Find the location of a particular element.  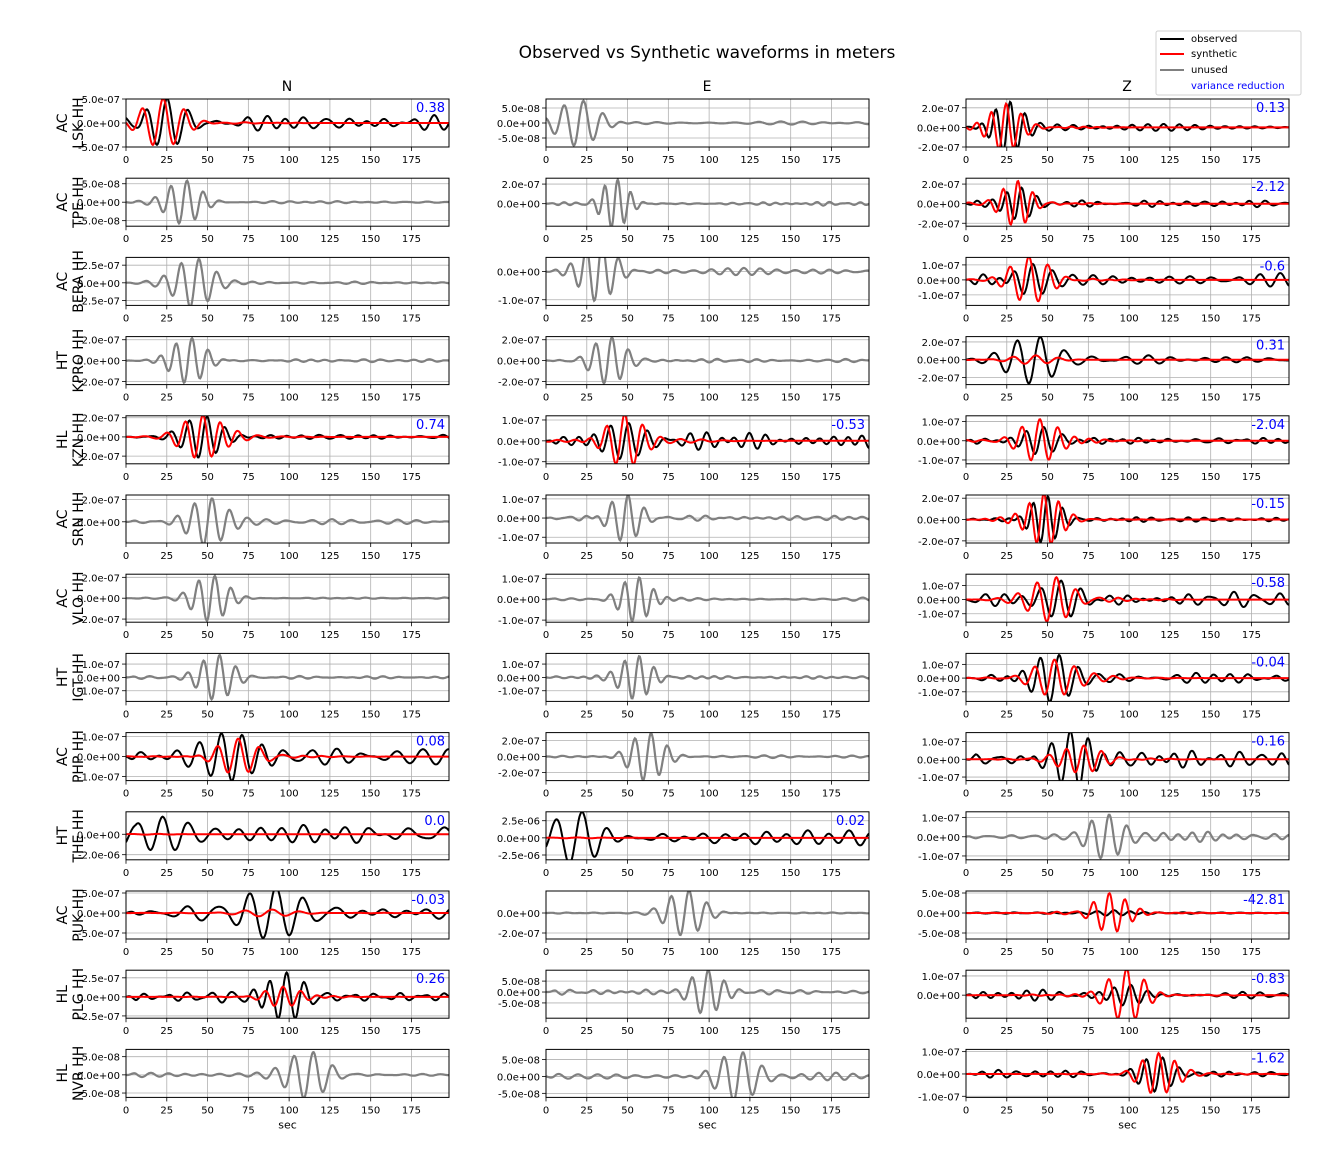

variance-reduction-value: -42.81 is located at coordinates (1264, 900).